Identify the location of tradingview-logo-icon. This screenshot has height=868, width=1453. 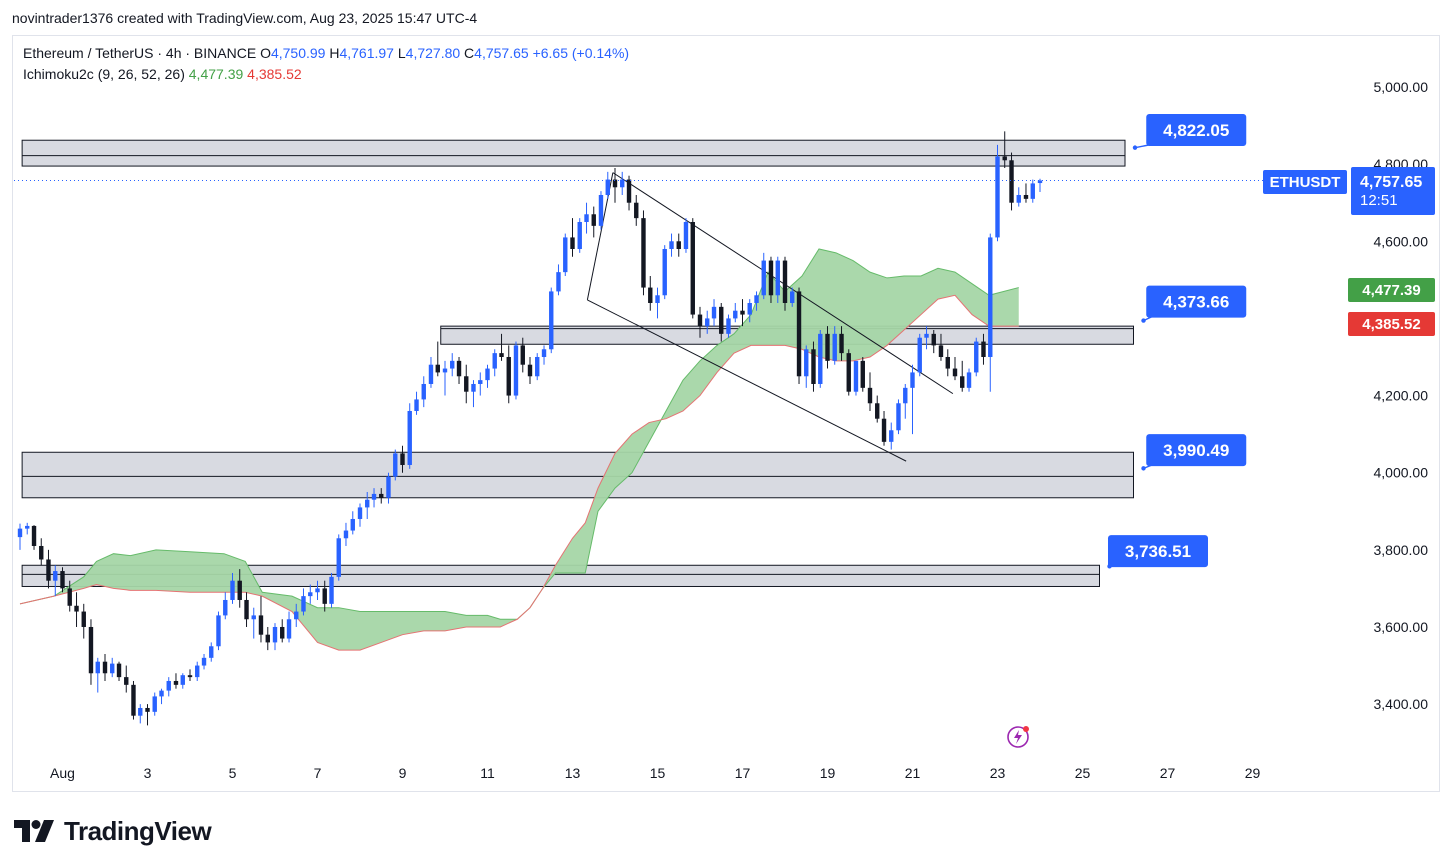
(34, 831).